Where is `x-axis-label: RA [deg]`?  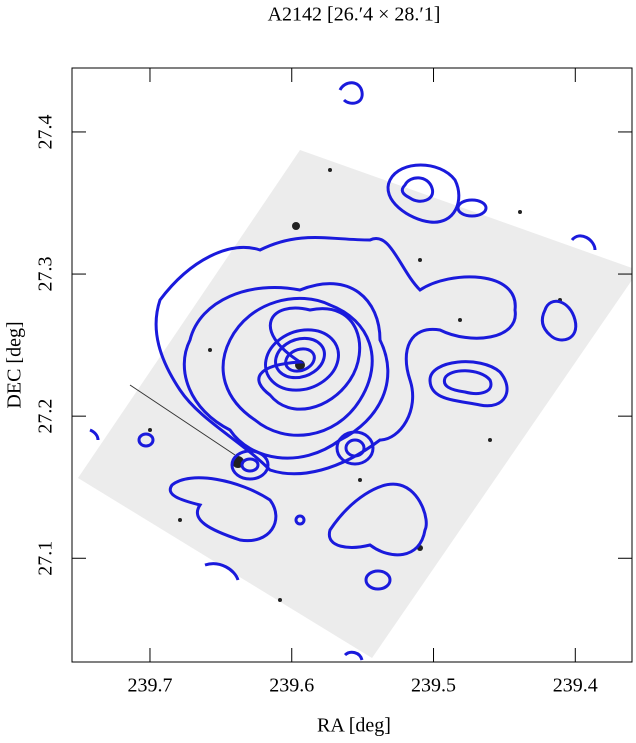
x-axis-label: RA [deg] is located at coordinates (354, 726).